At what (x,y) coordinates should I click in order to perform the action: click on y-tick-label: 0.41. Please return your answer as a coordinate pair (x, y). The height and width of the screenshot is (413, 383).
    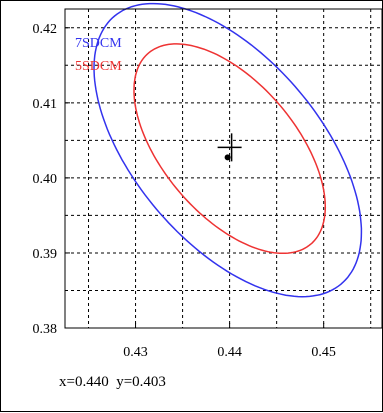
    Looking at the image, I should click on (45, 104).